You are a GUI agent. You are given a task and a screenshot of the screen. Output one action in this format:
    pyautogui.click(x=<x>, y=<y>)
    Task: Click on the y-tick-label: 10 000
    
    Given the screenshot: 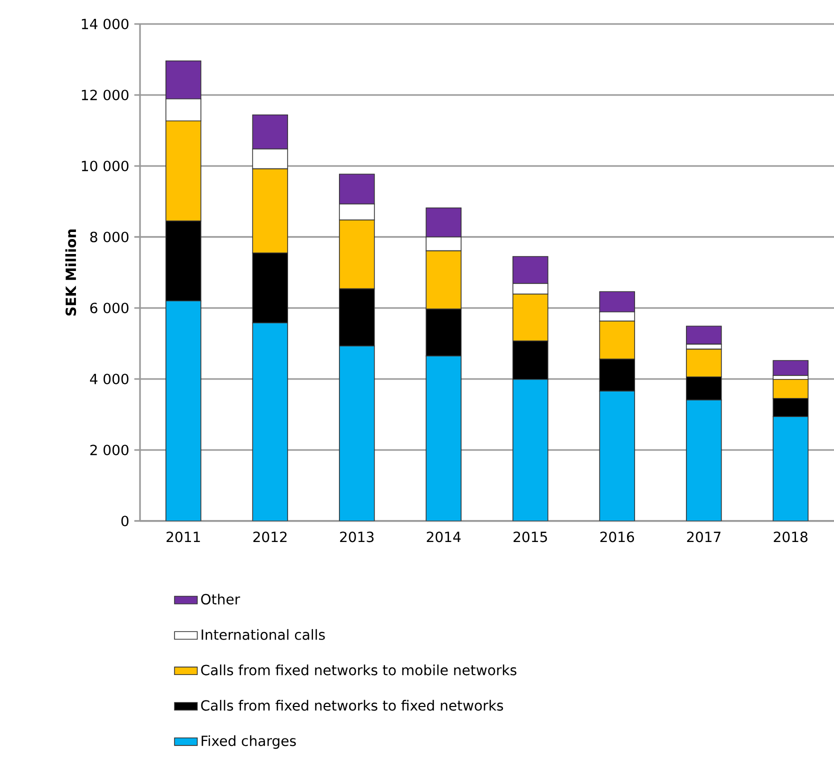 What is the action you would take?
    pyautogui.click(x=105, y=166)
    